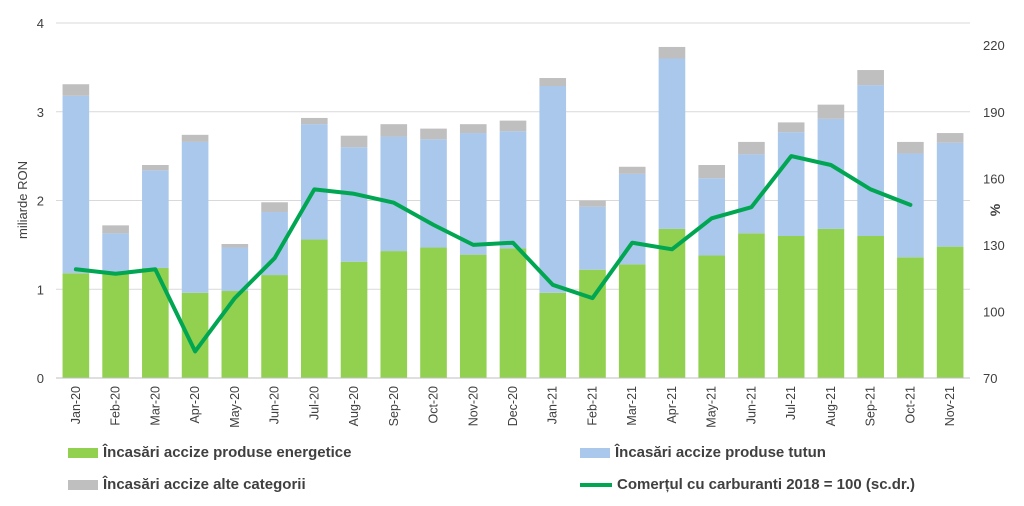 Image resolution: width=1024 pixels, height=506 pixels. Describe the element at coordinates (314, 403) in the screenshot. I see `x-tick-label: Jul-20` at that location.